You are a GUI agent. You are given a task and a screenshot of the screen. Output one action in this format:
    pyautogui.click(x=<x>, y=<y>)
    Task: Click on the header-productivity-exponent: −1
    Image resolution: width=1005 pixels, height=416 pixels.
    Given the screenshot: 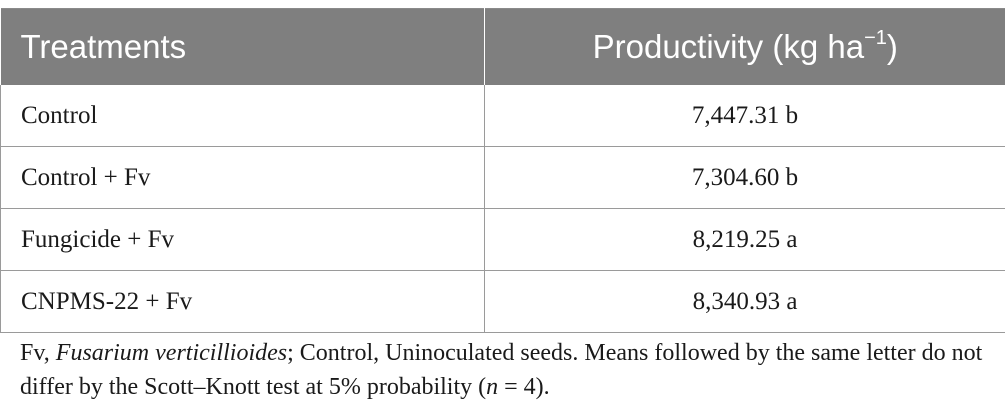 What is the action you would take?
    pyautogui.click(x=875, y=38)
    